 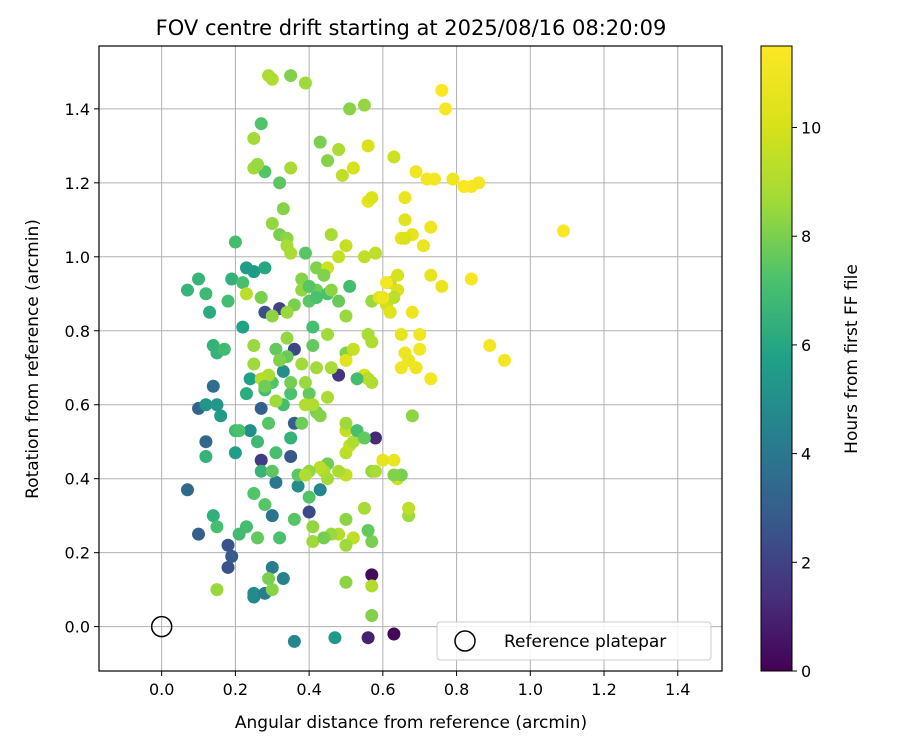 What do you see at coordinates (585, 642) in the screenshot?
I see `legend-label: Reference platepar` at bounding box center [585, 642].